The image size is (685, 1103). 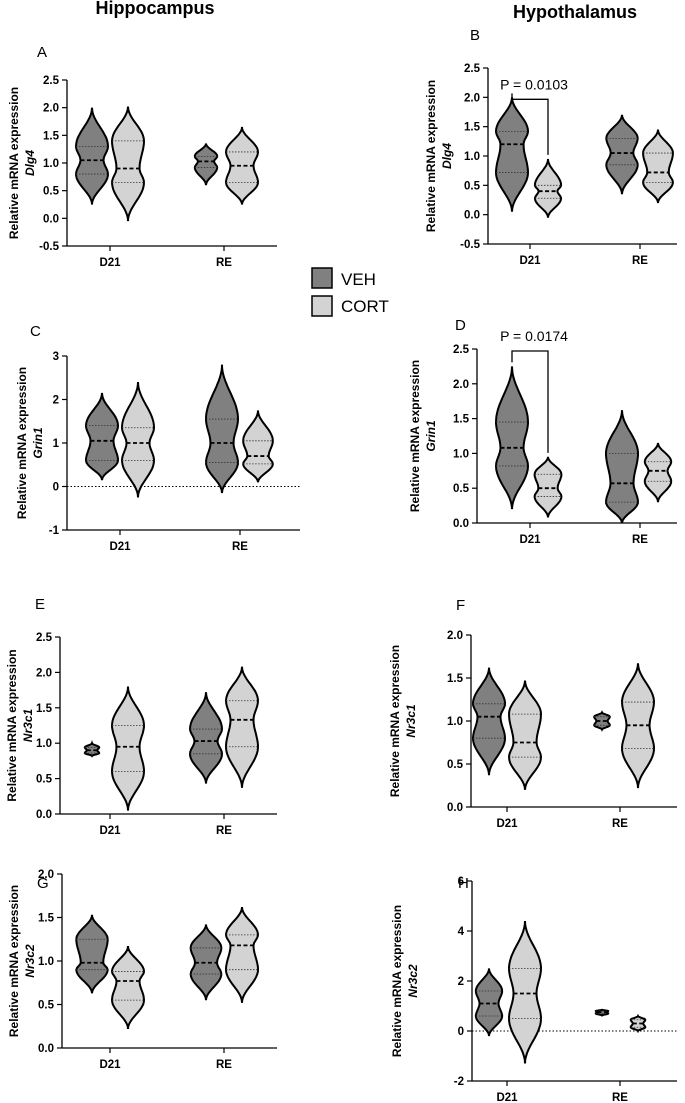 I want to click on panel-letter: C, so click(x=35, y=331).